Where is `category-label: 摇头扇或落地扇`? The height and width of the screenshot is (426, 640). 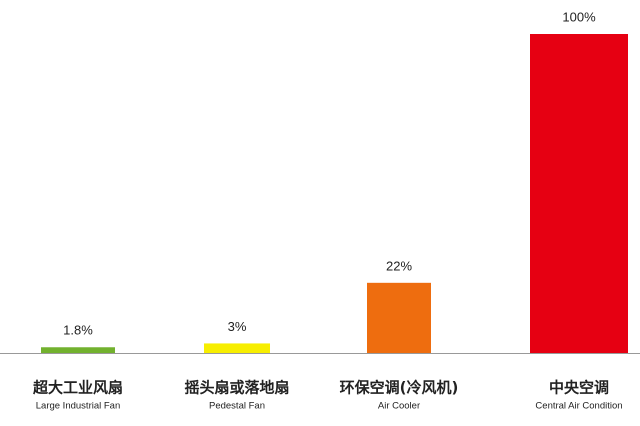 category-label: 摇头扇或落地扇 is located at coordinates (236, 388).